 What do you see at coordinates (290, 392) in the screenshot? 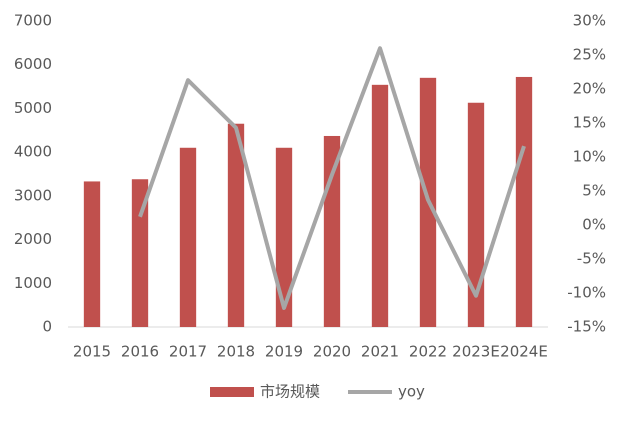
I see `legend-label: 市场规模` at bounding box center [290, 392].